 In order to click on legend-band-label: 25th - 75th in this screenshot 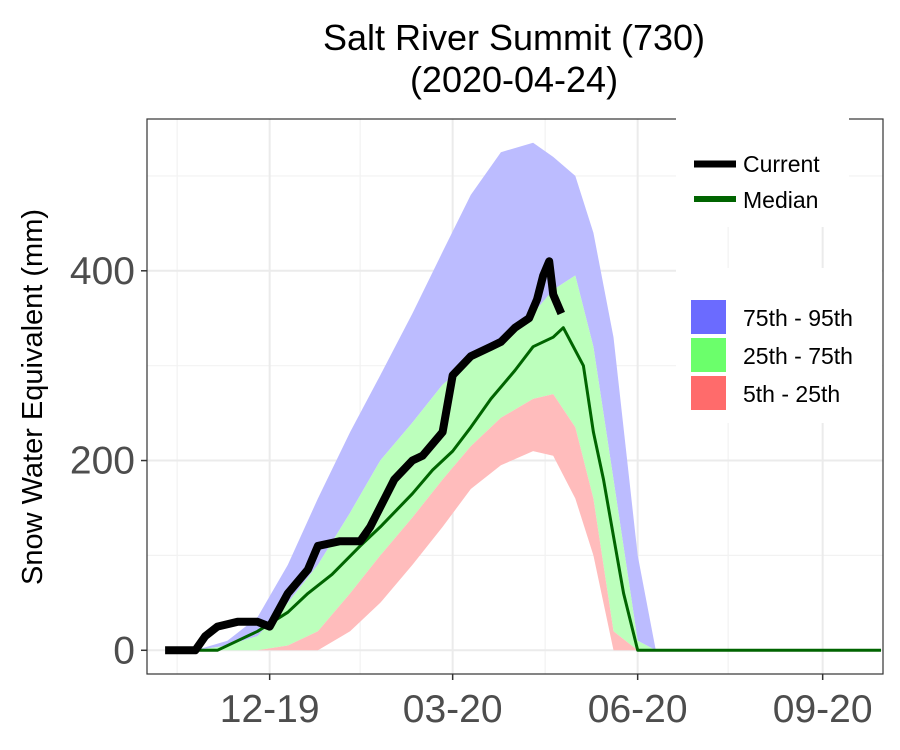, I will do `click(798, 356)`.